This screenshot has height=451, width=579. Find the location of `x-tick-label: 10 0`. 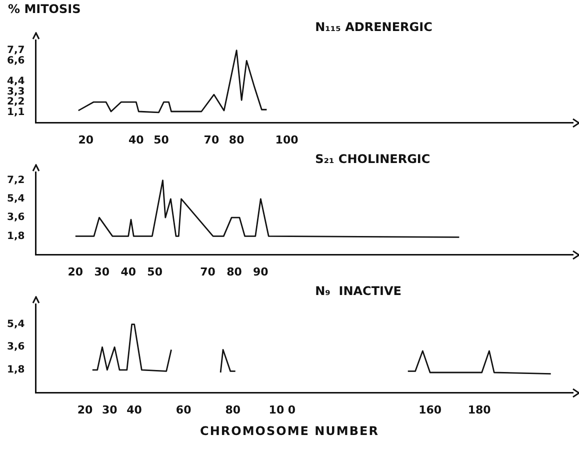

x-tick-label: 10 0 is located at coordinates (282, 409).